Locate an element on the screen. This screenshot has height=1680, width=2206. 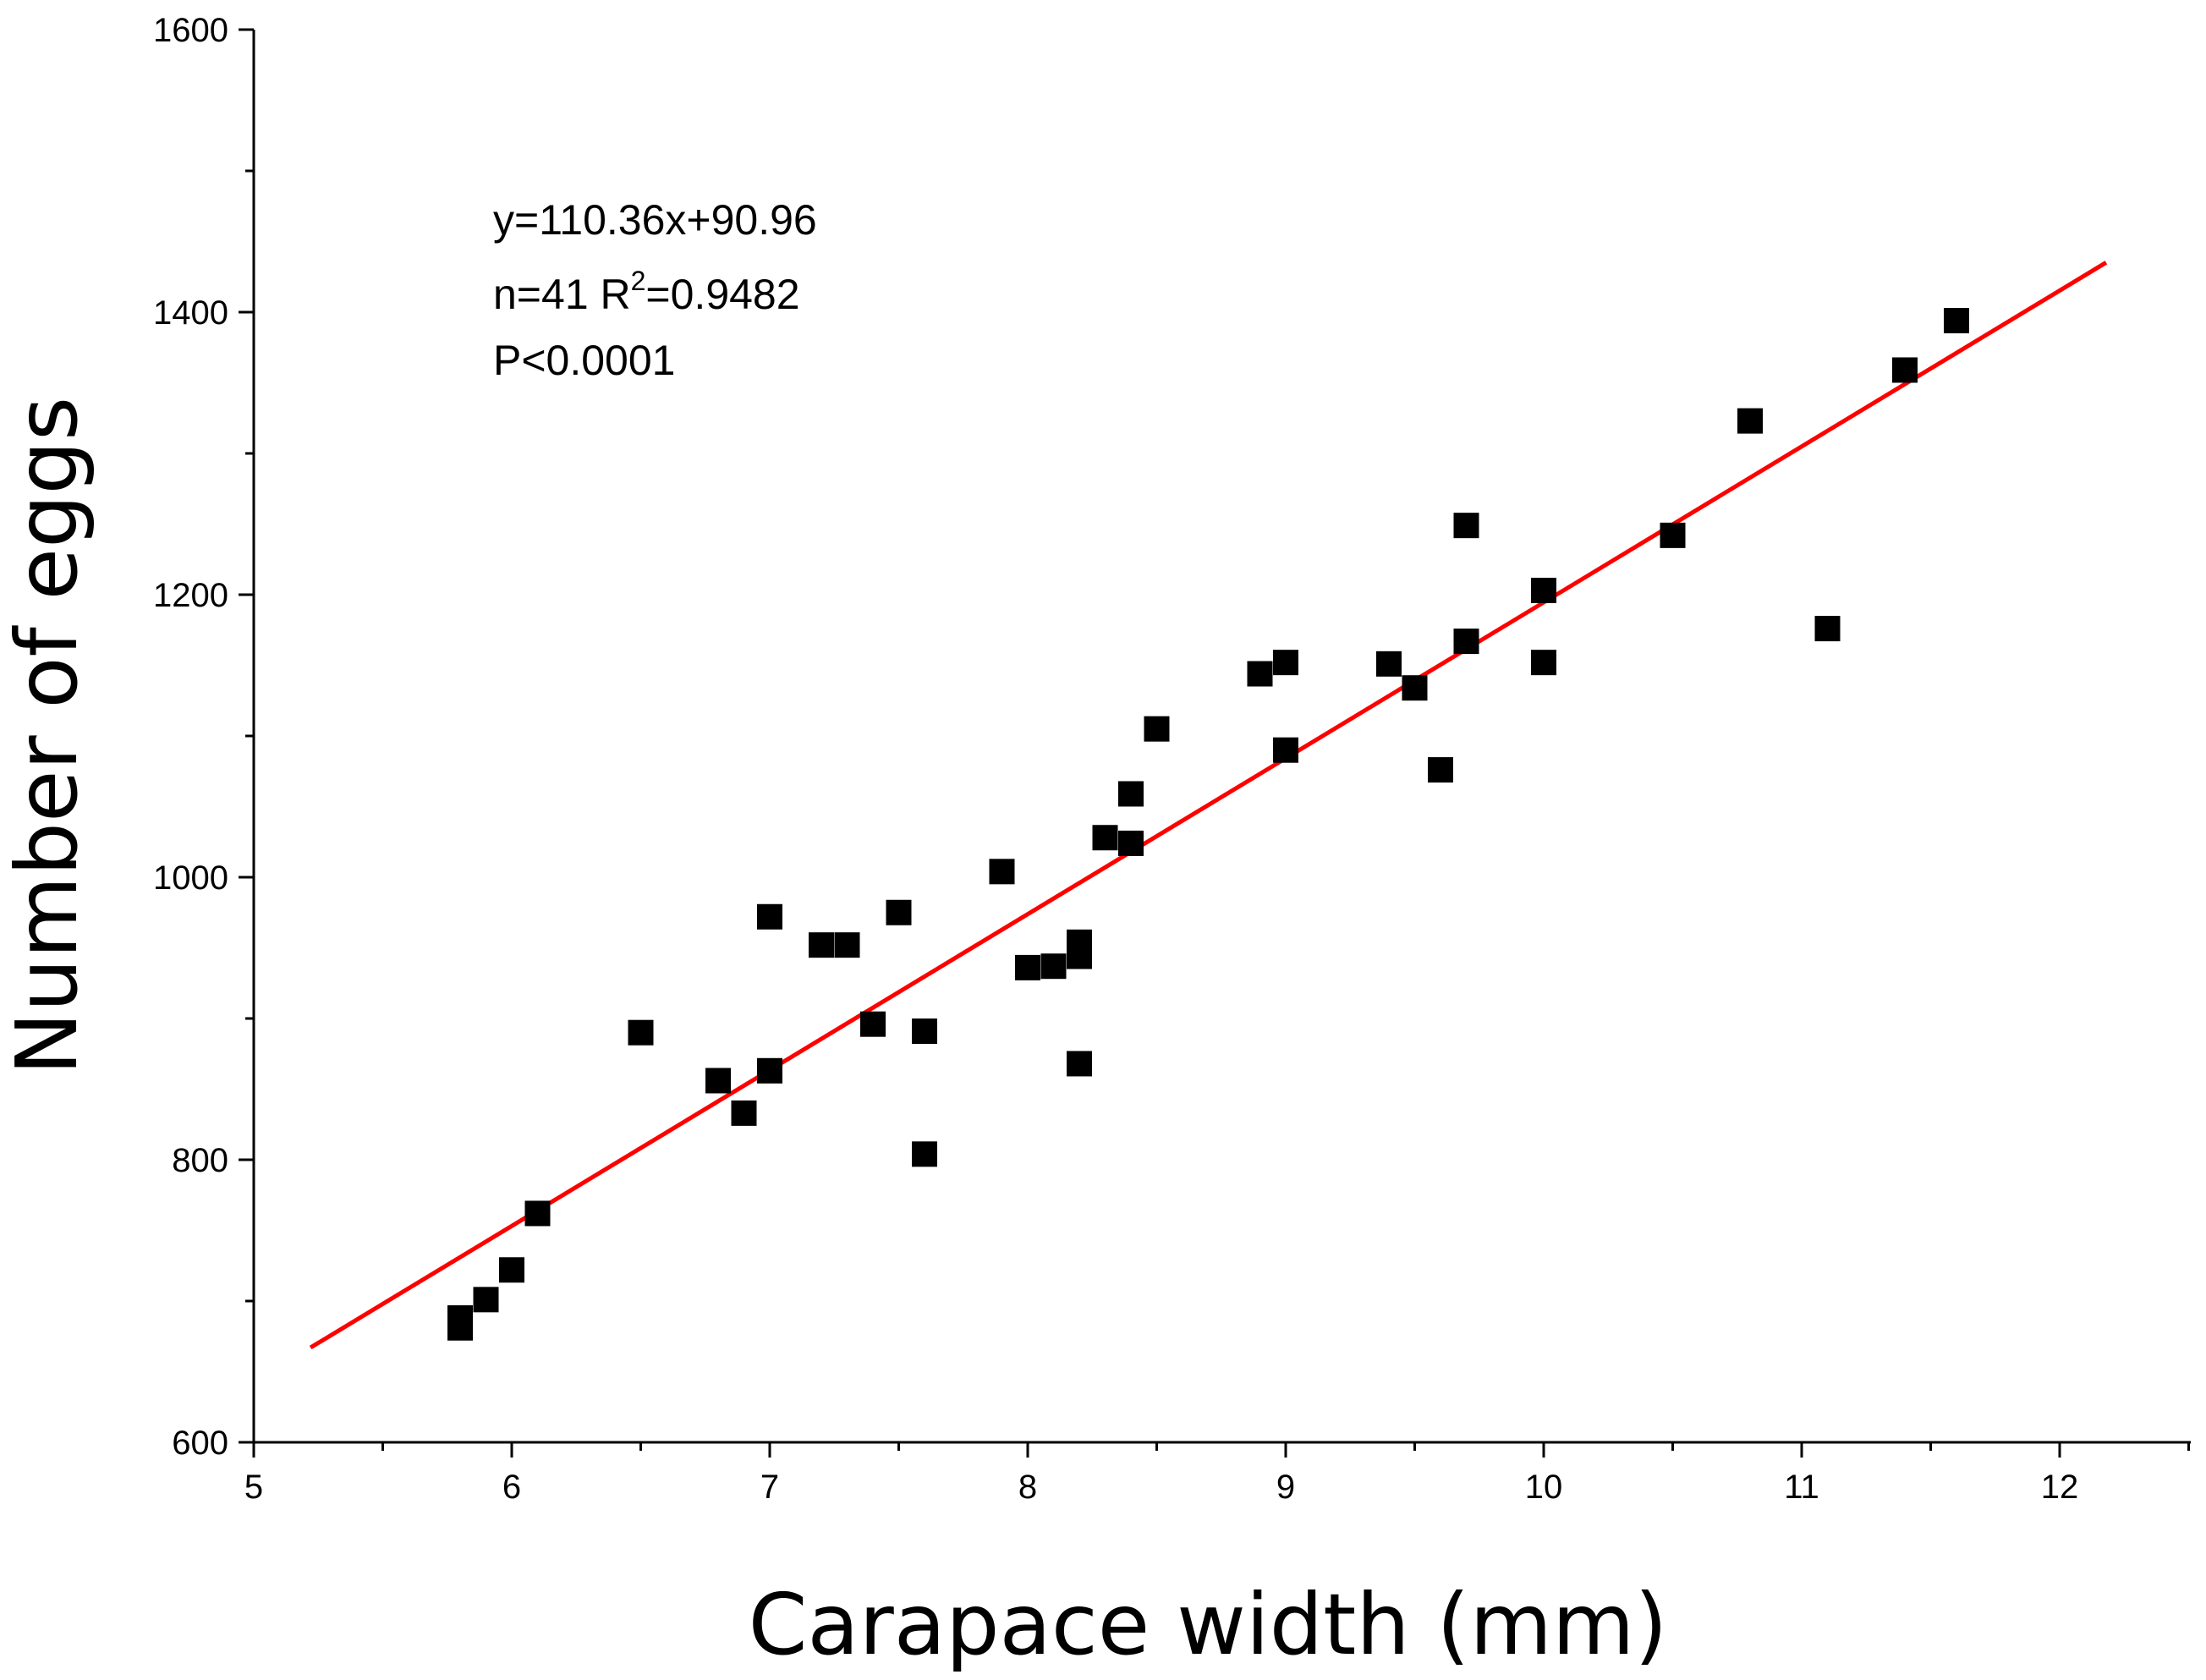
x-tick-label: 11 is located at coordinates (1801, 1487).